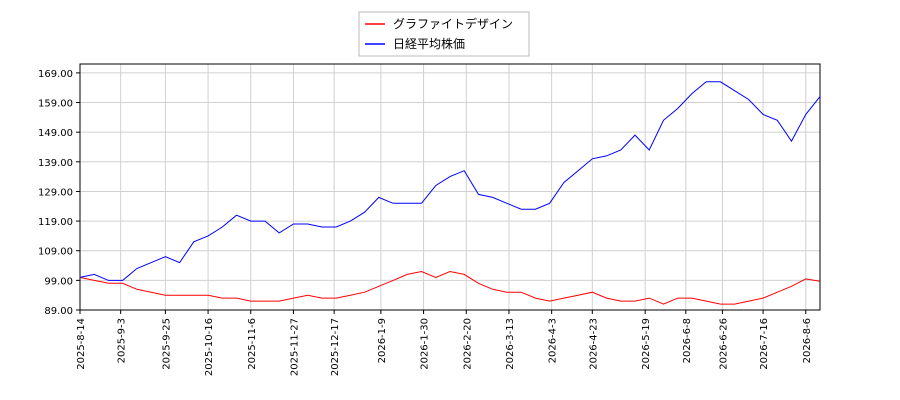  What do you see at coordinates (723, 344) in the screenshot?
I see `x-tick-label: 2026-6-26` at bounding box center [723, 344].